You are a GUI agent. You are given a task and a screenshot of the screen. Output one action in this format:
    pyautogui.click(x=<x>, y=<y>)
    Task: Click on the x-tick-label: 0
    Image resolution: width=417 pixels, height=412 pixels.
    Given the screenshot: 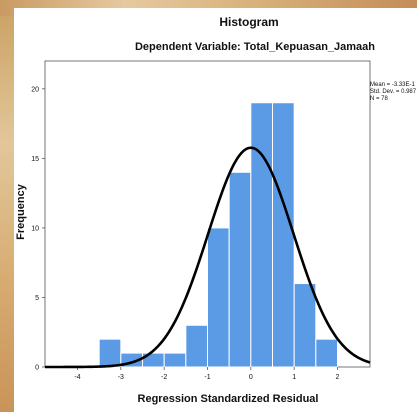 What is the action you would take?
    pyautogui.click(x=251, y=377)
    